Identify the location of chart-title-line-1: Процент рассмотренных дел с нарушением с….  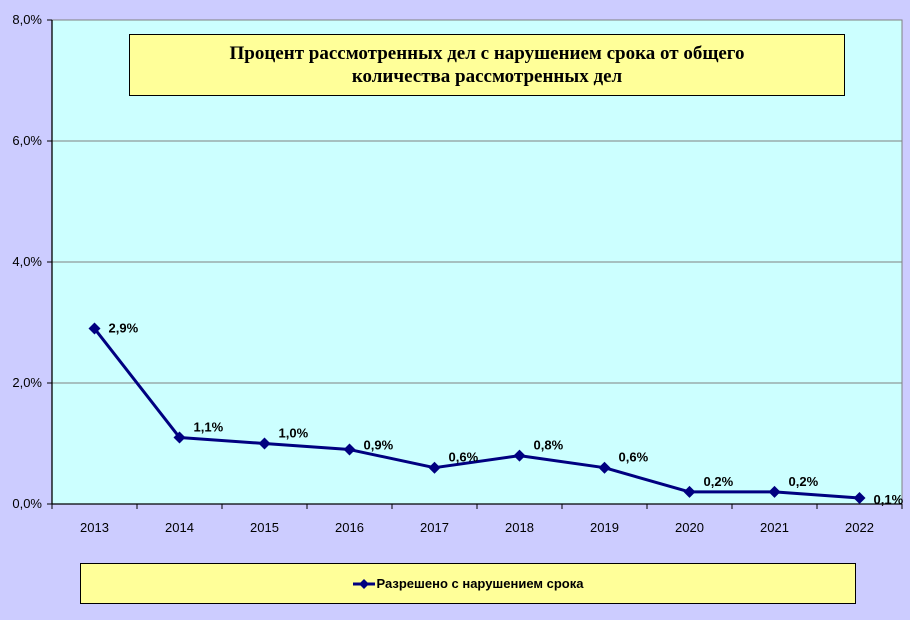
(487, 53).